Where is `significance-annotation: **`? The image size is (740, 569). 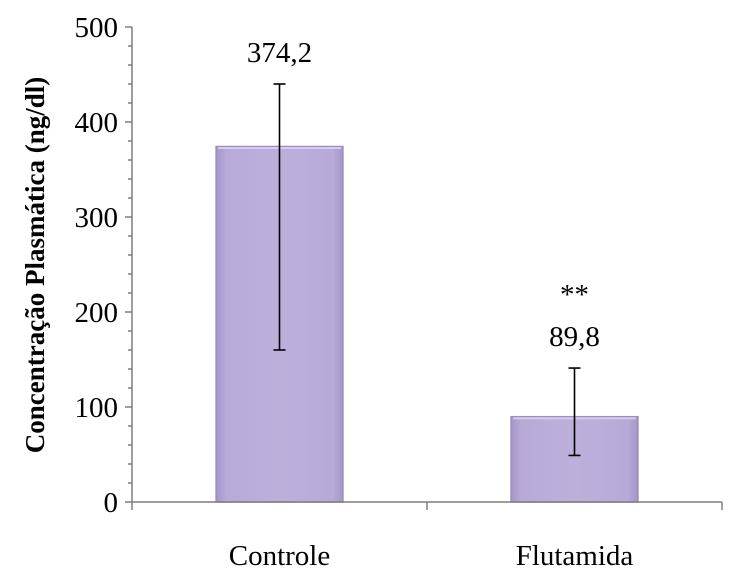 significance-annotation: ** is located at coordinates (574, 295).